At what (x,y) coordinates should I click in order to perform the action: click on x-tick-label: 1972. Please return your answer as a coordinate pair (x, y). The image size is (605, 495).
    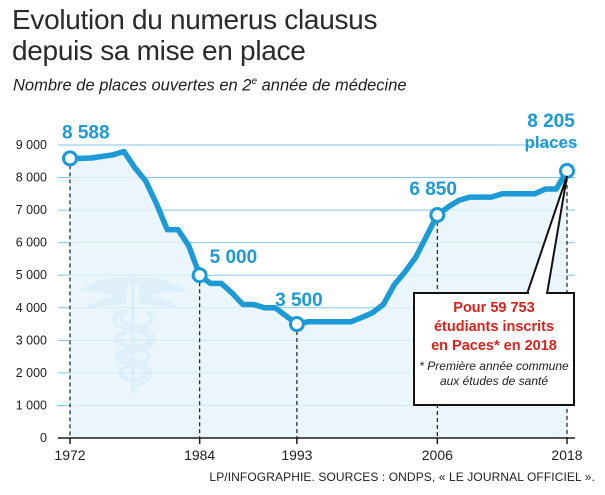
    Looking at the image, I should click on (69, 455).